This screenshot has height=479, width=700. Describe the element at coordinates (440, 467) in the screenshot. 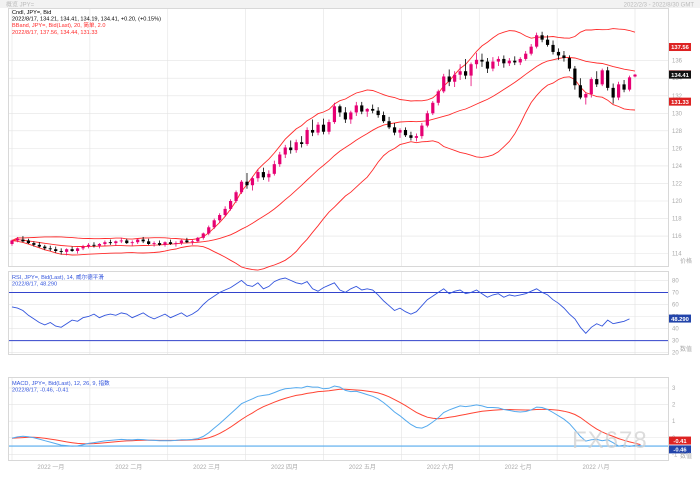

I see `x-axis-month-label: 2022 六月` at that location.